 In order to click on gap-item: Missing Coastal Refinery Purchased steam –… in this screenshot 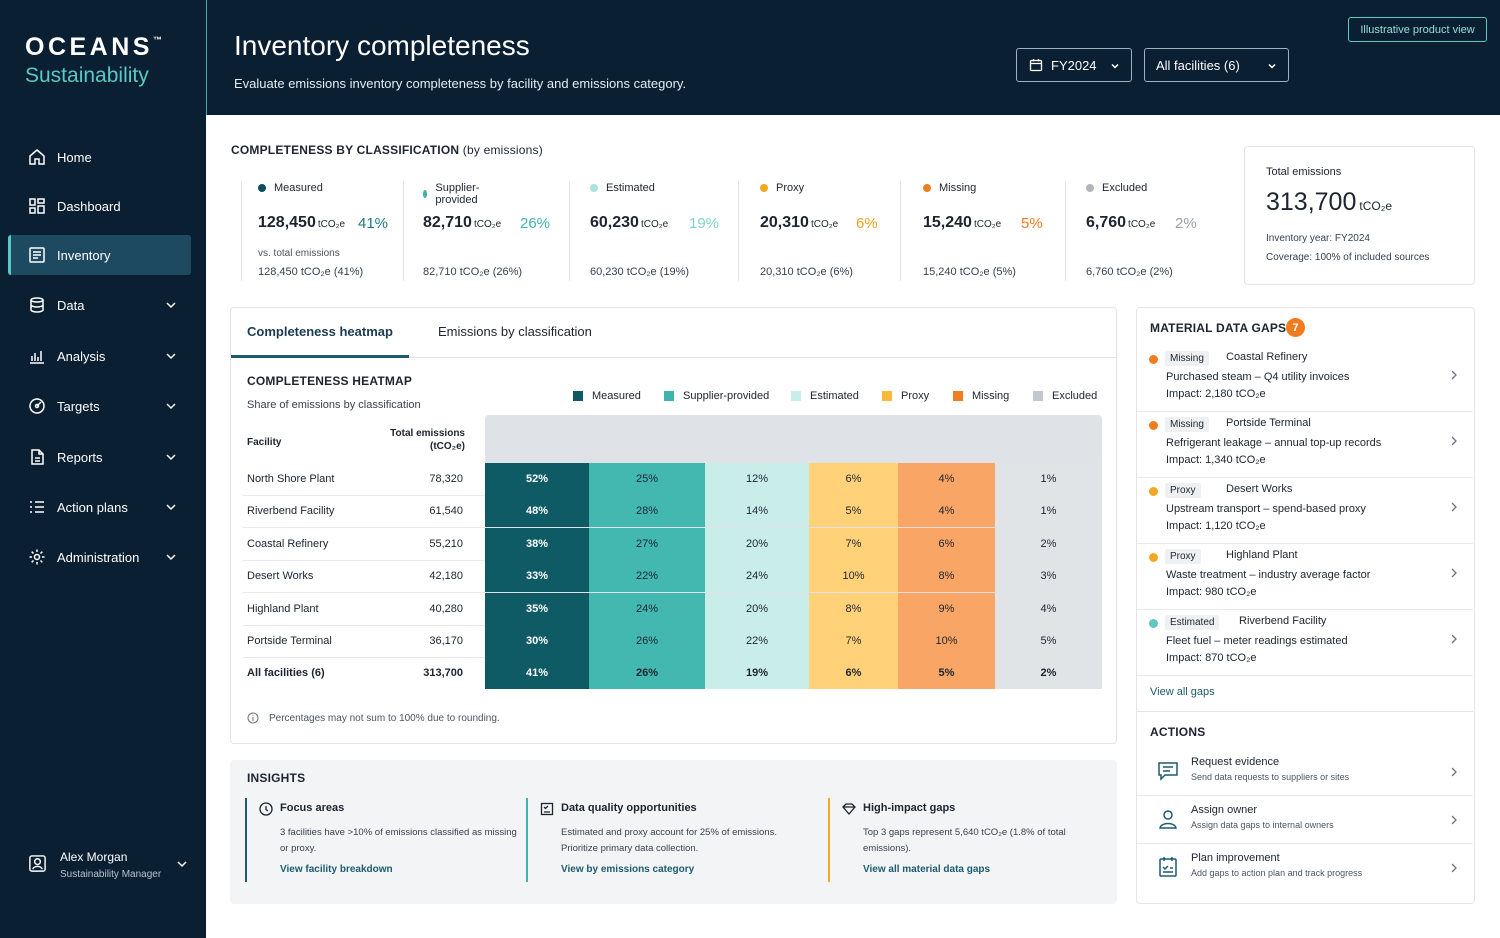, I will do `click(1305, 379)`.